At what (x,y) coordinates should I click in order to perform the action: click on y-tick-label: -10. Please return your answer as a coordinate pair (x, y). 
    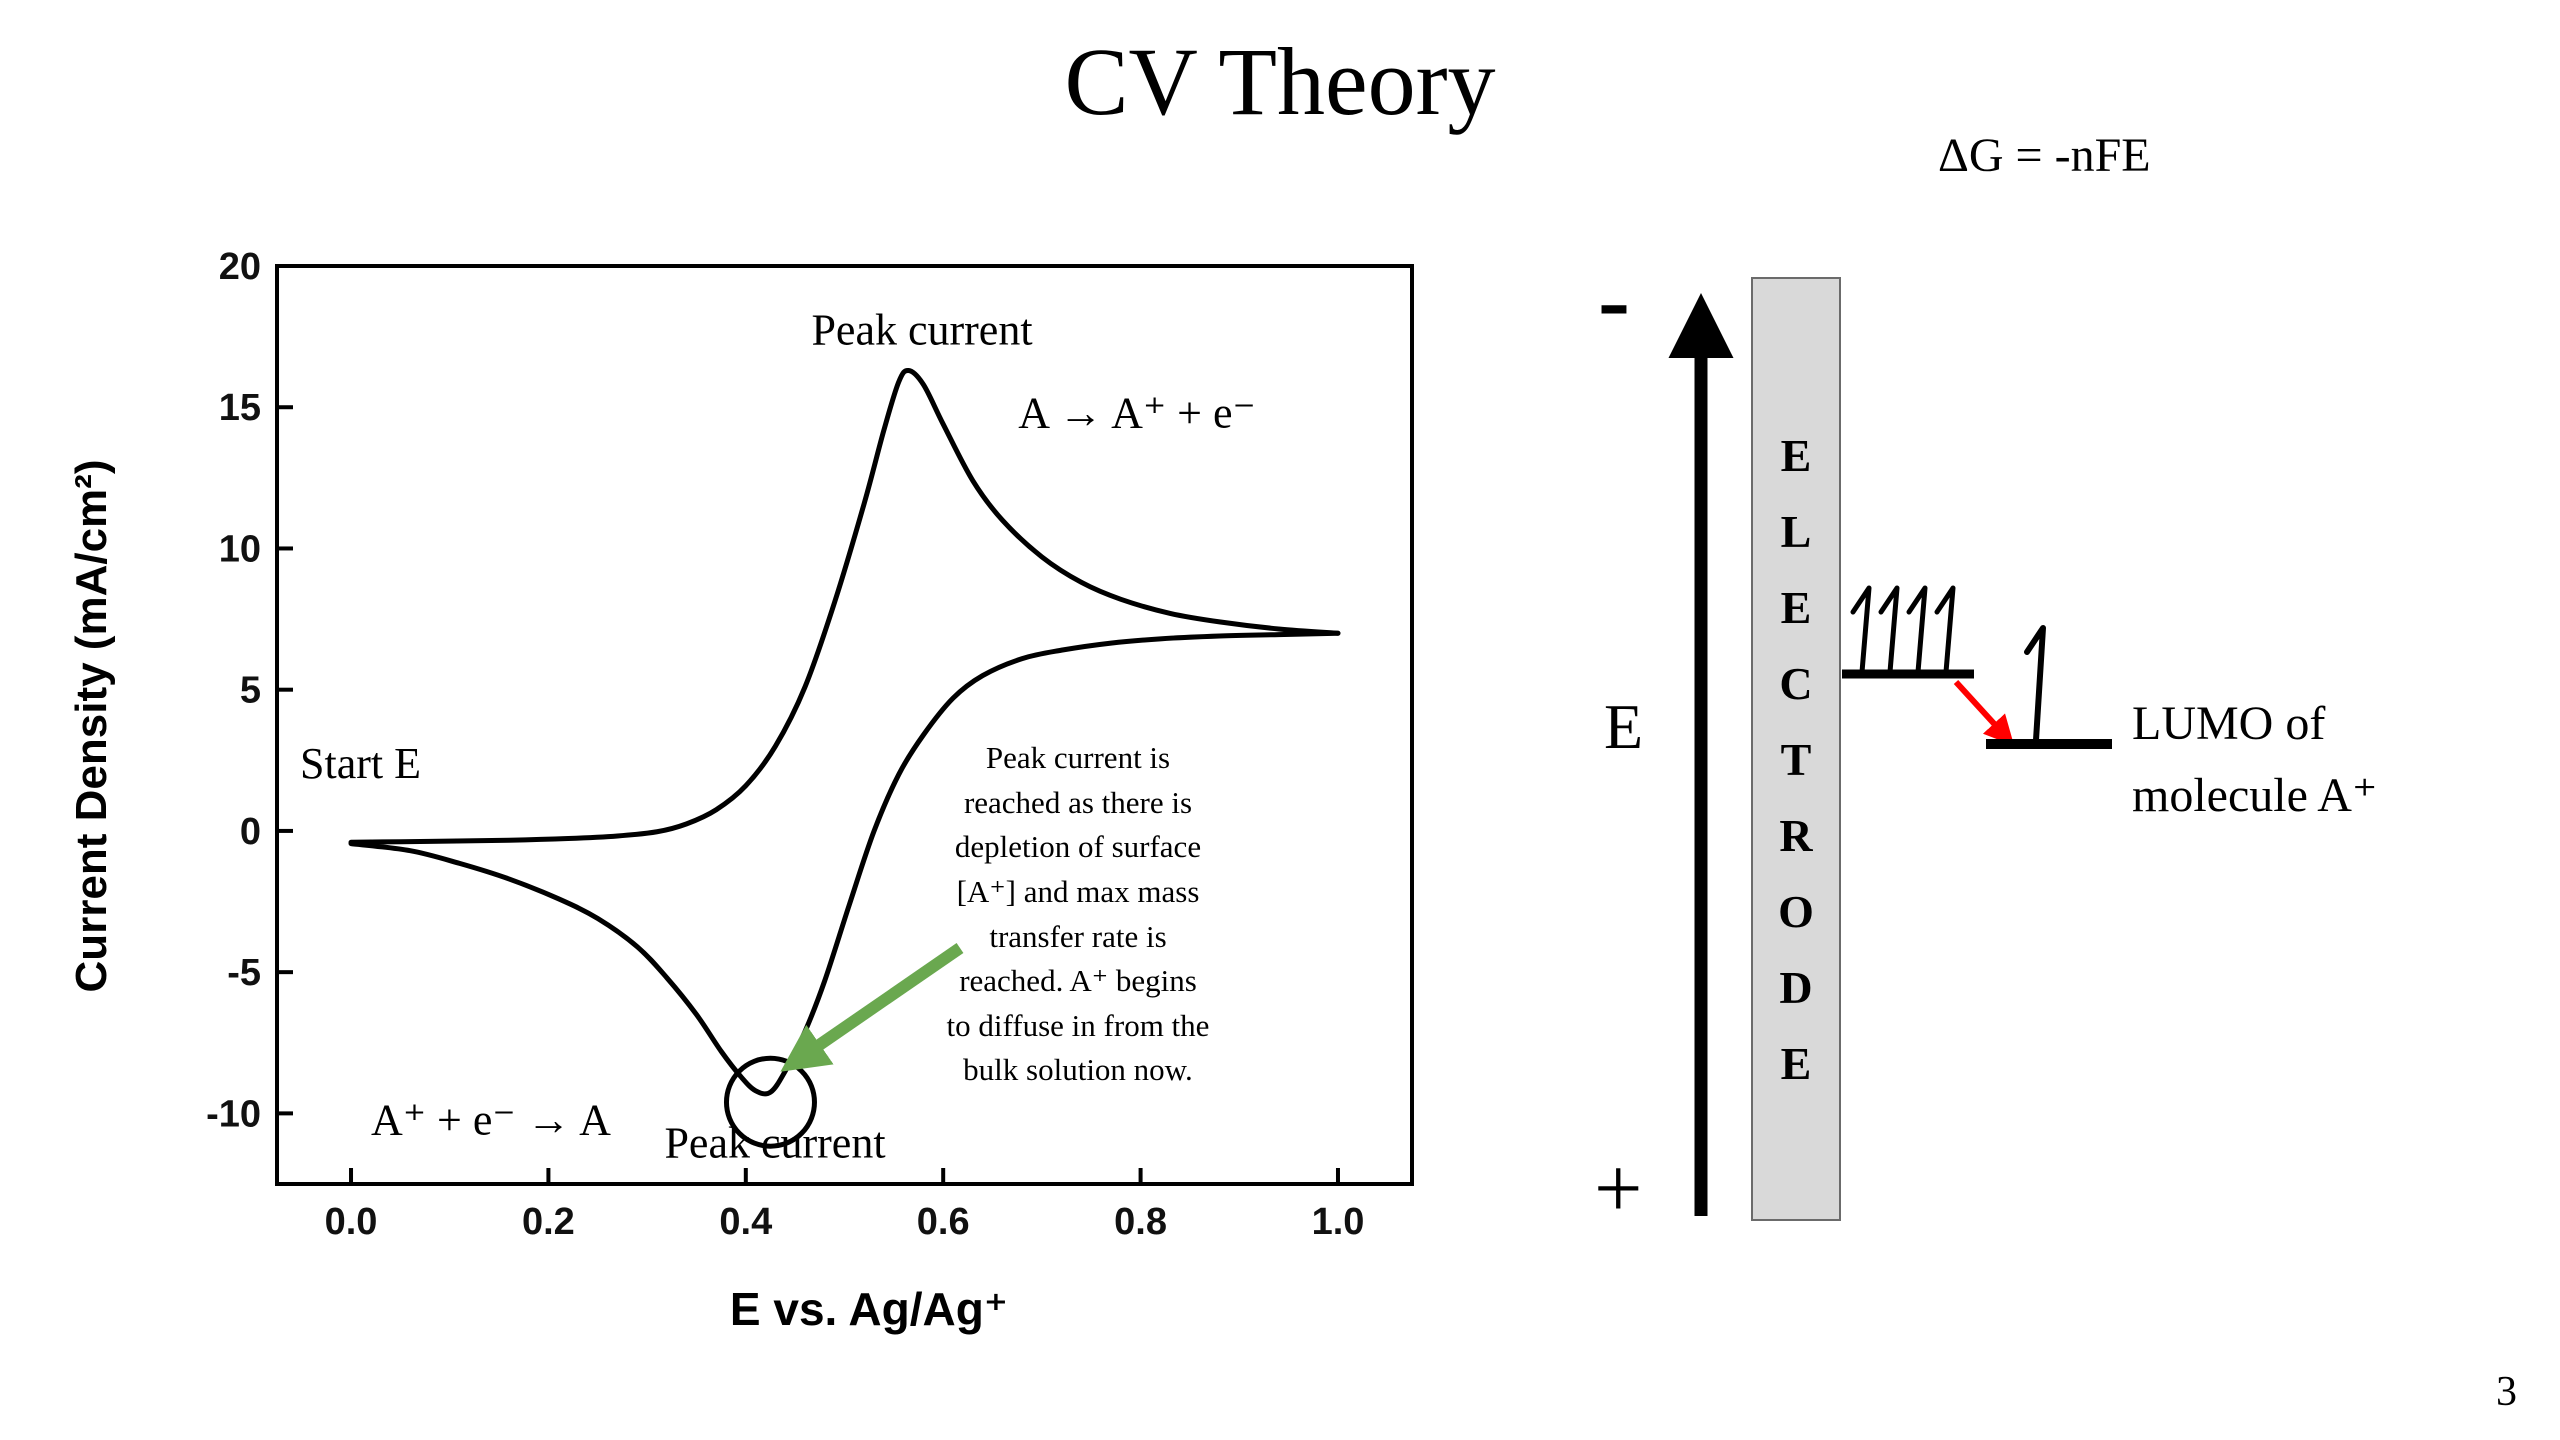
    Looking at the image, I should click on (233, 1114).